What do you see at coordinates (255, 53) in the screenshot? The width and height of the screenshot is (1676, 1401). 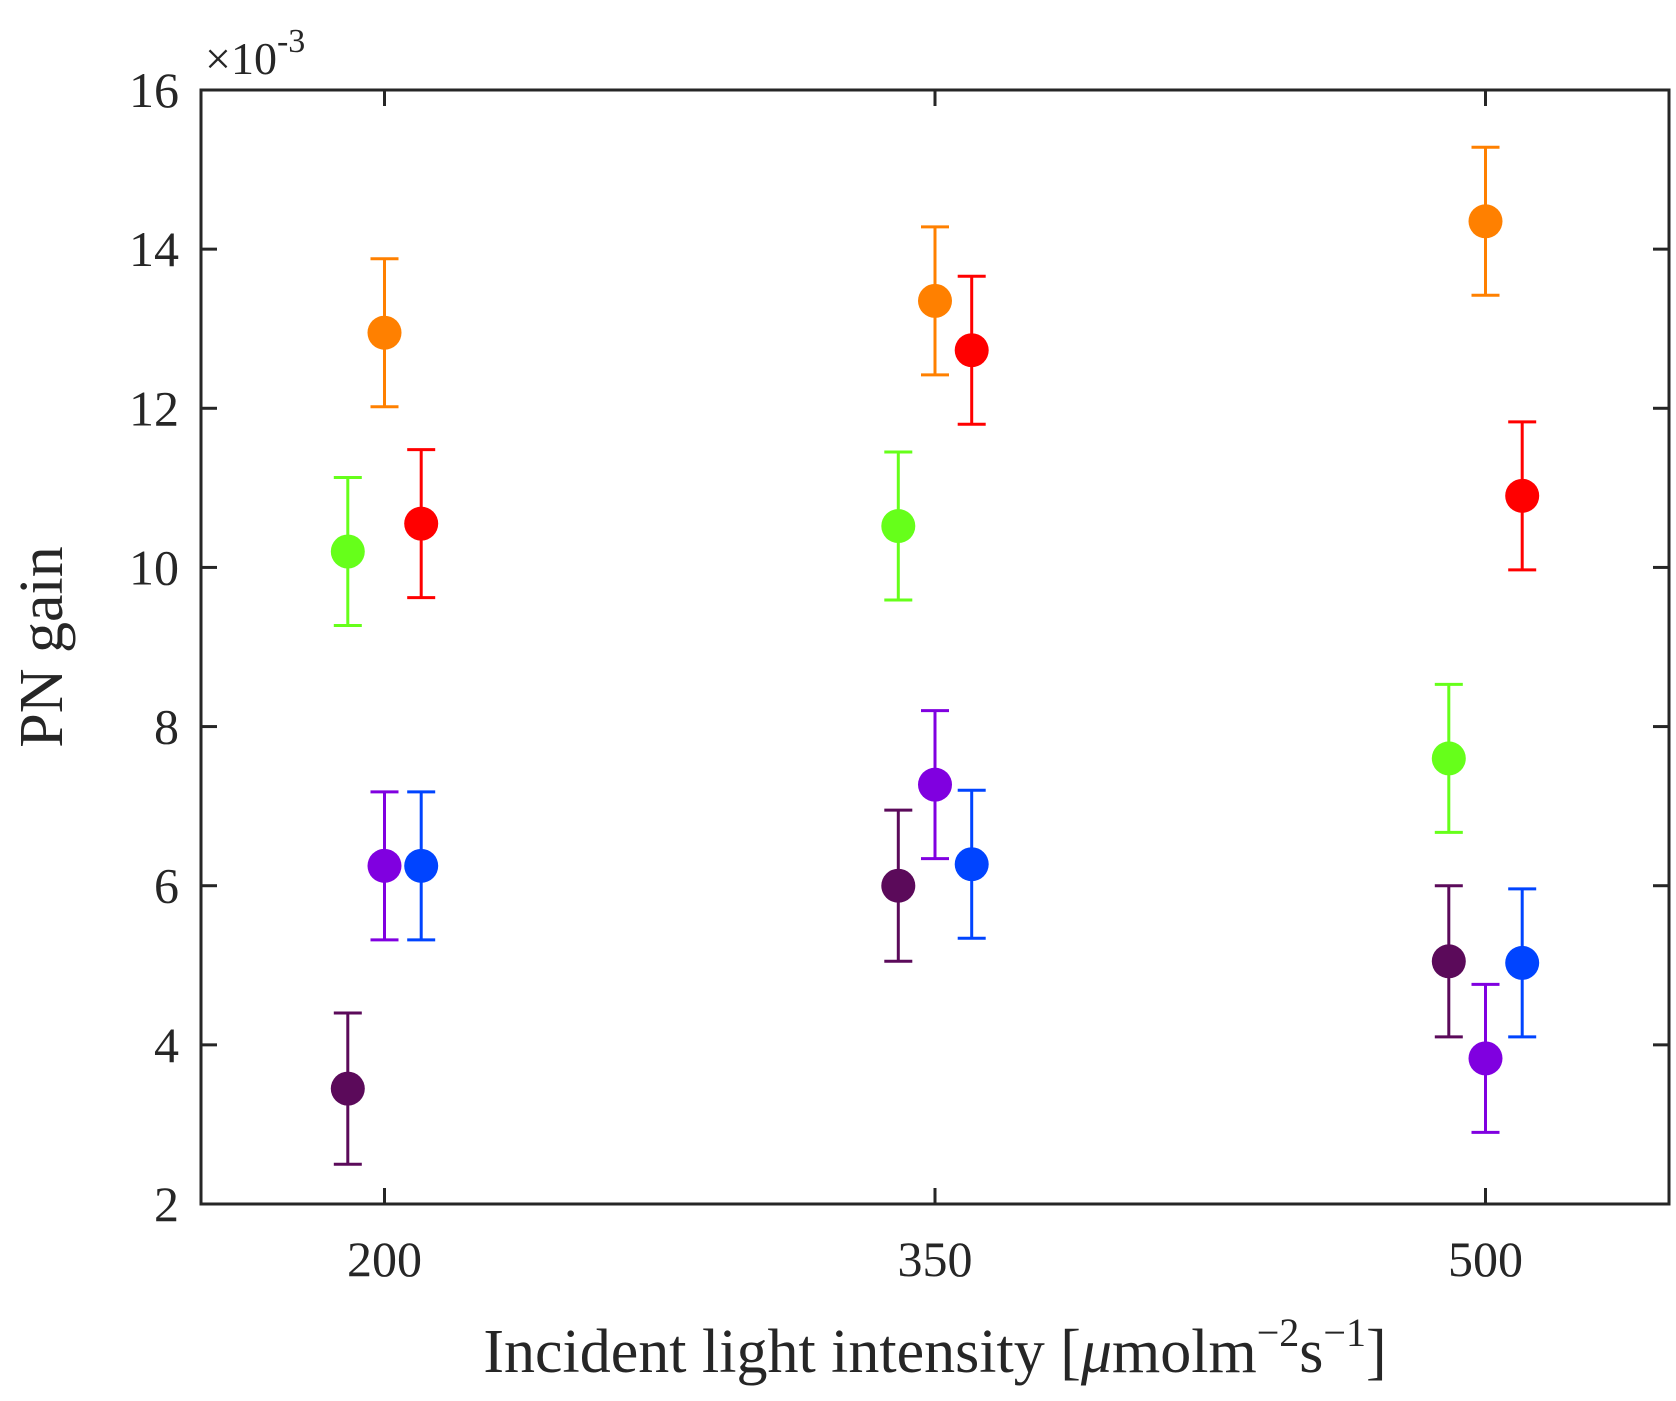 I see `y-multiplier: ×10⁻³` at bounding box center [255, 53].